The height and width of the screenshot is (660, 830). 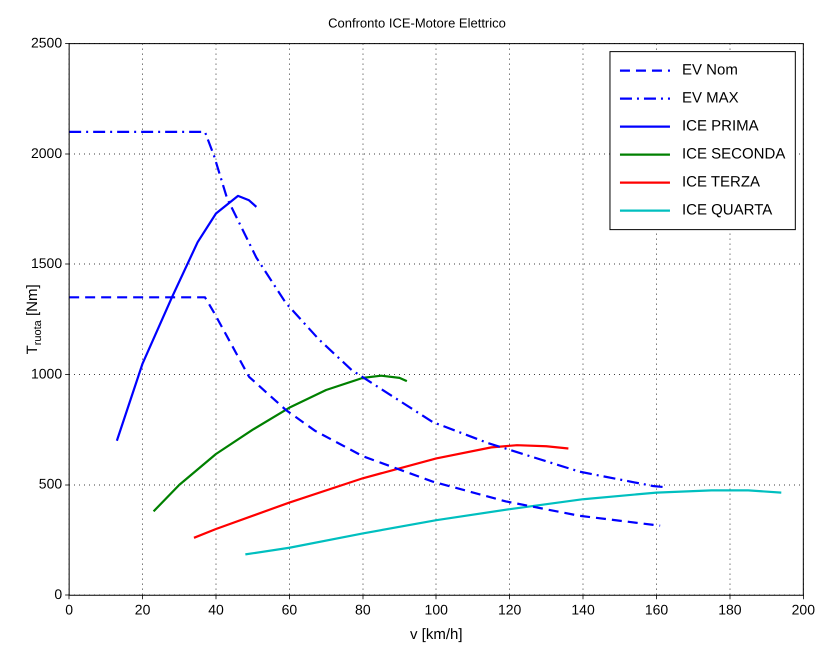 What do you see at coordinates (804, 609) in the screenshot?
I see `x-tick-label: 200` at bounding box center [804, 609].